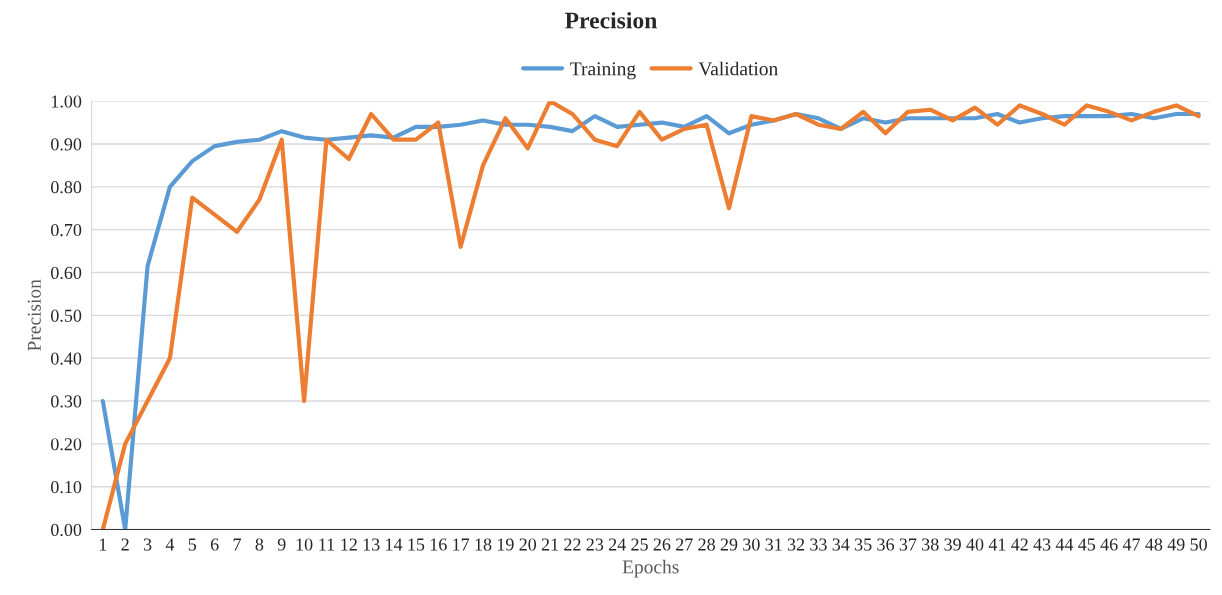  Describe the element at coordinates (349, 544) in the screenshot. I see `x-tick-label: 12` at that location.